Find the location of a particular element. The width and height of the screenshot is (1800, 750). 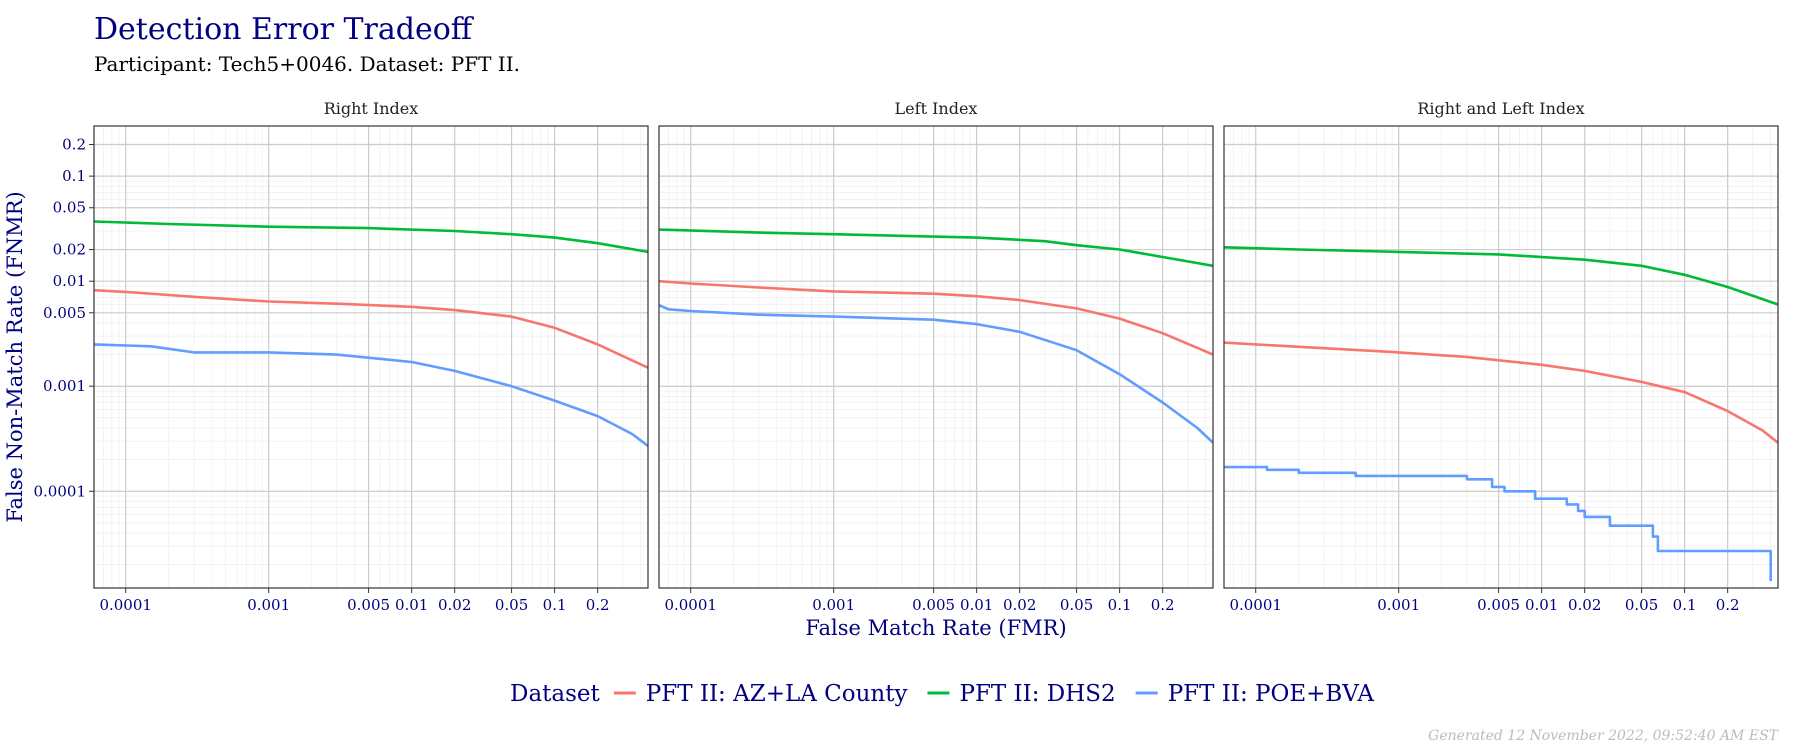

panel-title: Right and Left Index is located at coordinates (1500, 108).